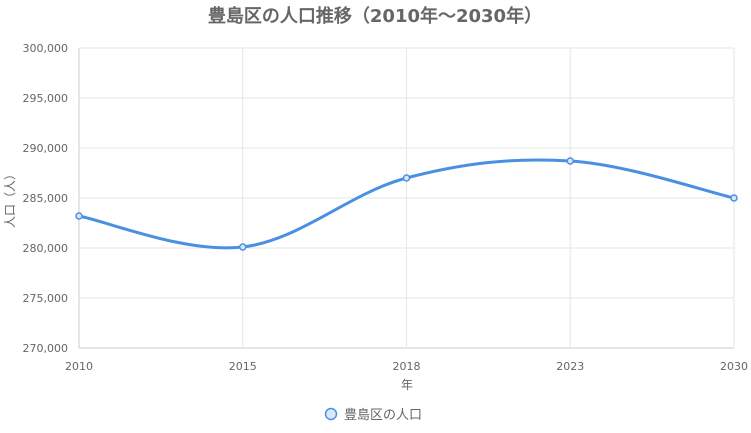 This screenshot has width=751, height=433. I want to click on chart-title: 豊島区の人口推移（2010年〜2030年）, so click(375, 16).